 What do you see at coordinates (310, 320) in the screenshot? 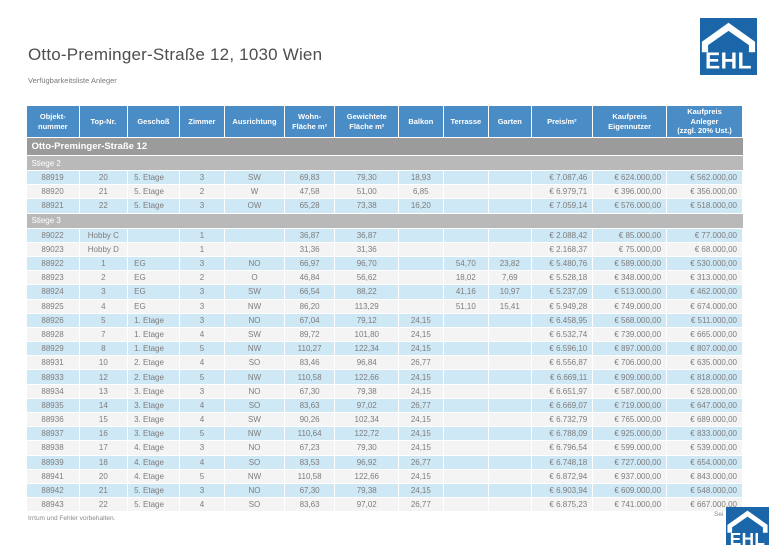
I see `cell-wohnflaeche: 67,04` at bounding box center [310, 320].